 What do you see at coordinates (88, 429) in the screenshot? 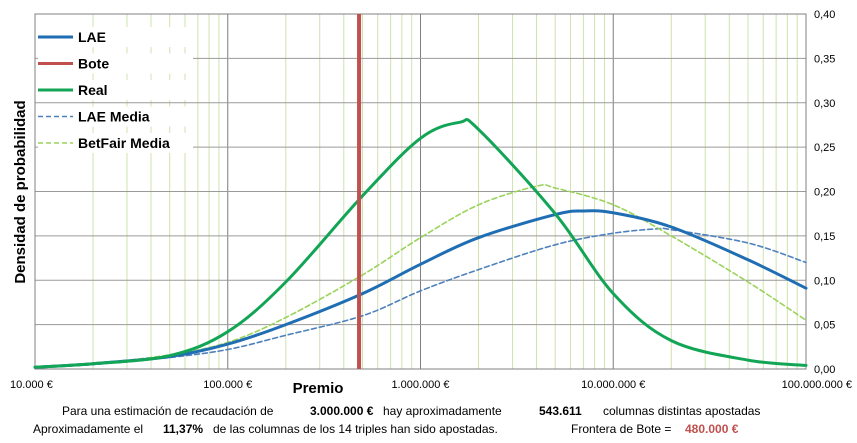
I see `footer-line2-prefix: Aproximadamente el` at bounding box center [88, 429].